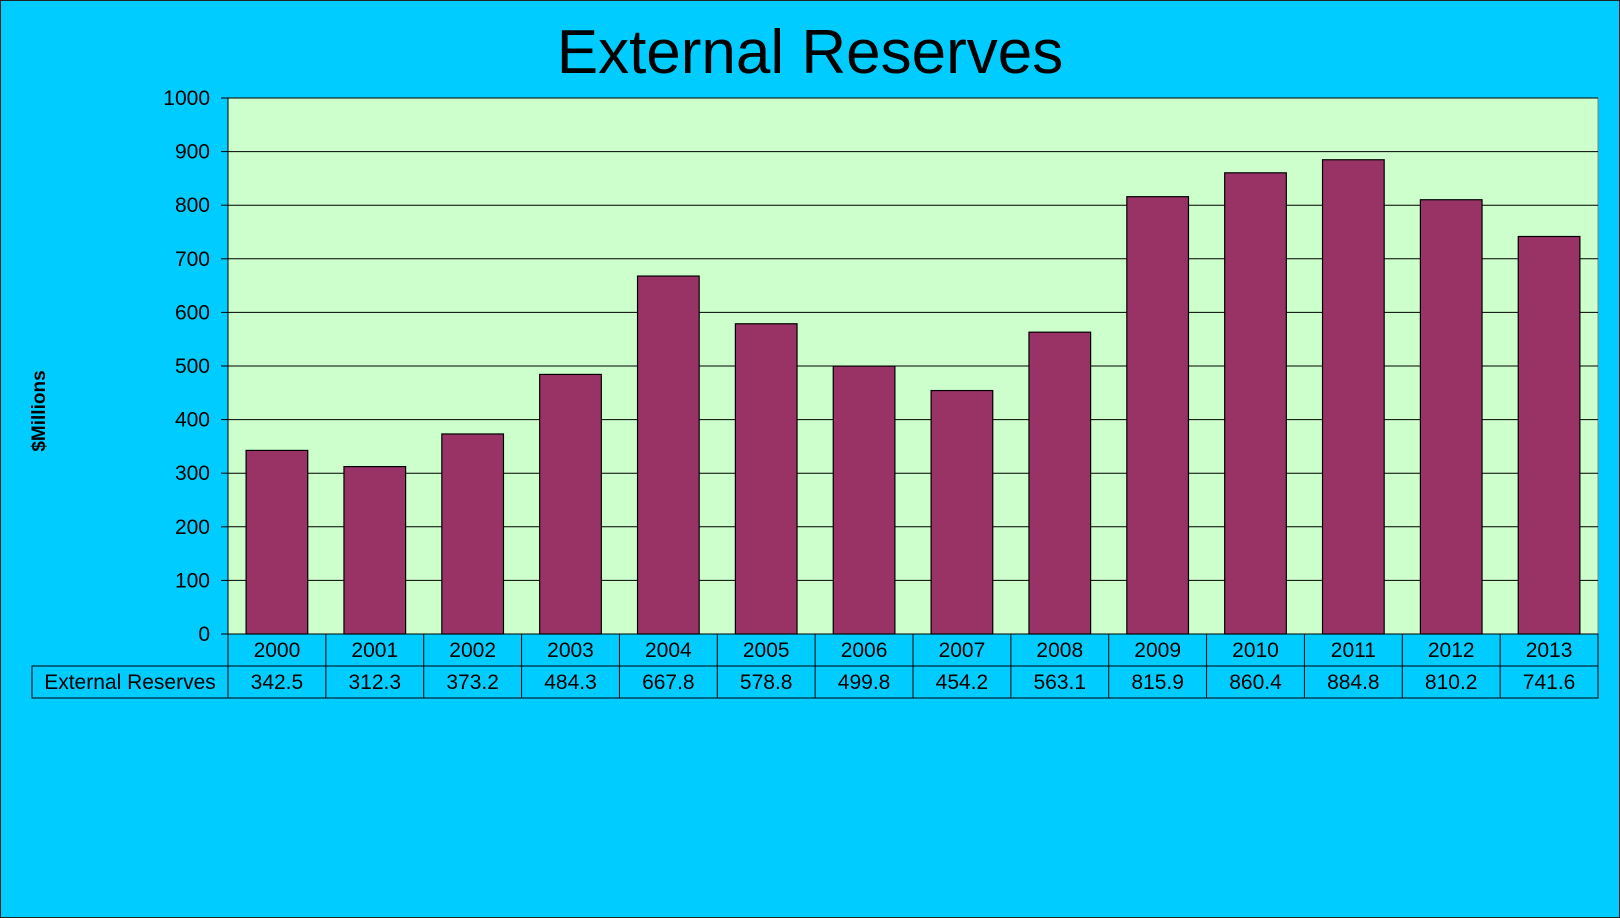 Image resolution: width=1620 pixels, height=918 pixels. I want to click on table-value-cell: 373.2, so click(472, 682).